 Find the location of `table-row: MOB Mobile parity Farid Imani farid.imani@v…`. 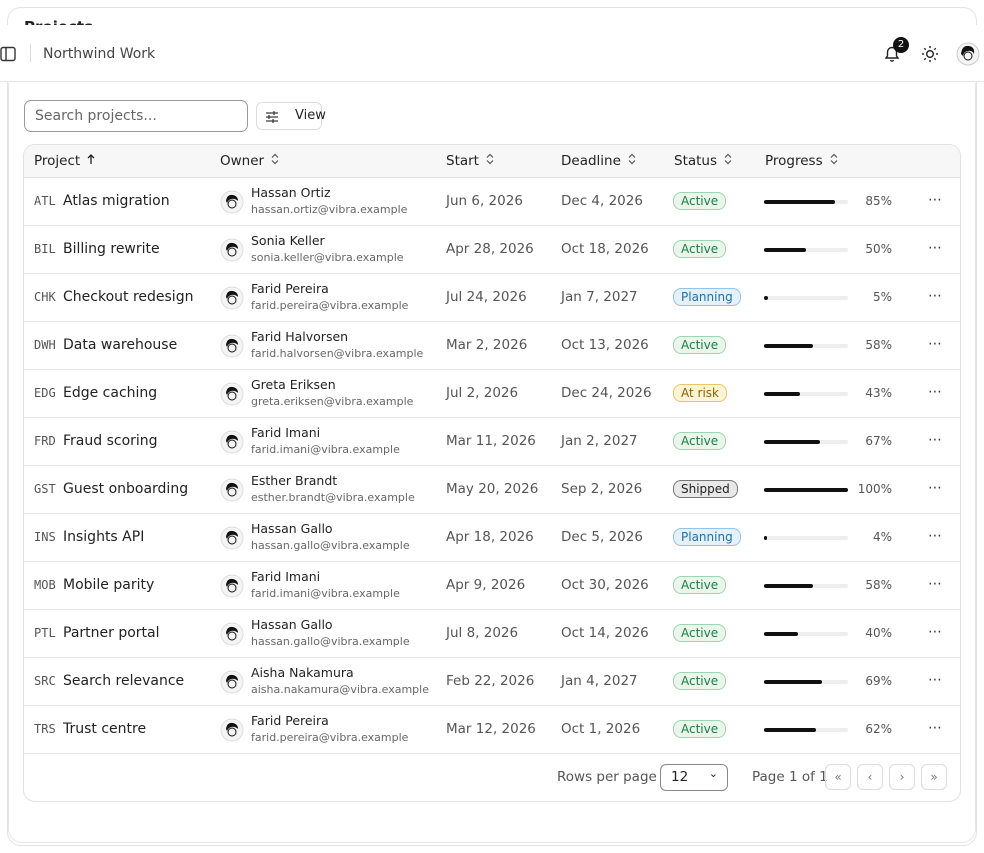

table-row: MOB Mobile parity Farid Imani farid.imani@v… is located at coordinates (492, 586).